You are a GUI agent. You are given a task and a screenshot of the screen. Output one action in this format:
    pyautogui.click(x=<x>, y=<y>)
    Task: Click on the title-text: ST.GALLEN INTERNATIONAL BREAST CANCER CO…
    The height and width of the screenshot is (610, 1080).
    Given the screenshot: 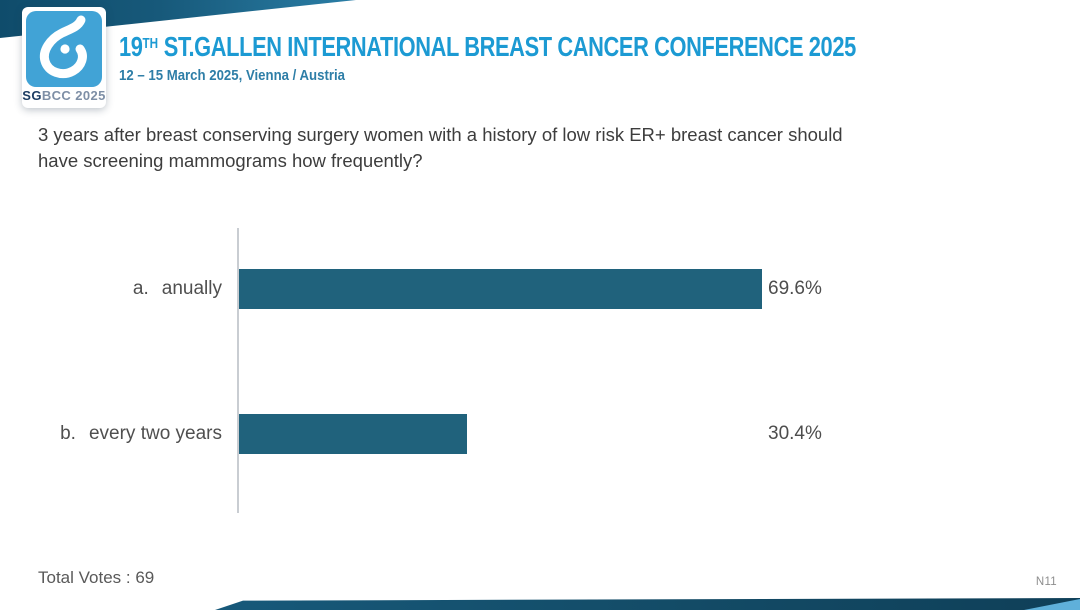 What is the action you would take?
    pyautogui.click(x=507, y=46)
    